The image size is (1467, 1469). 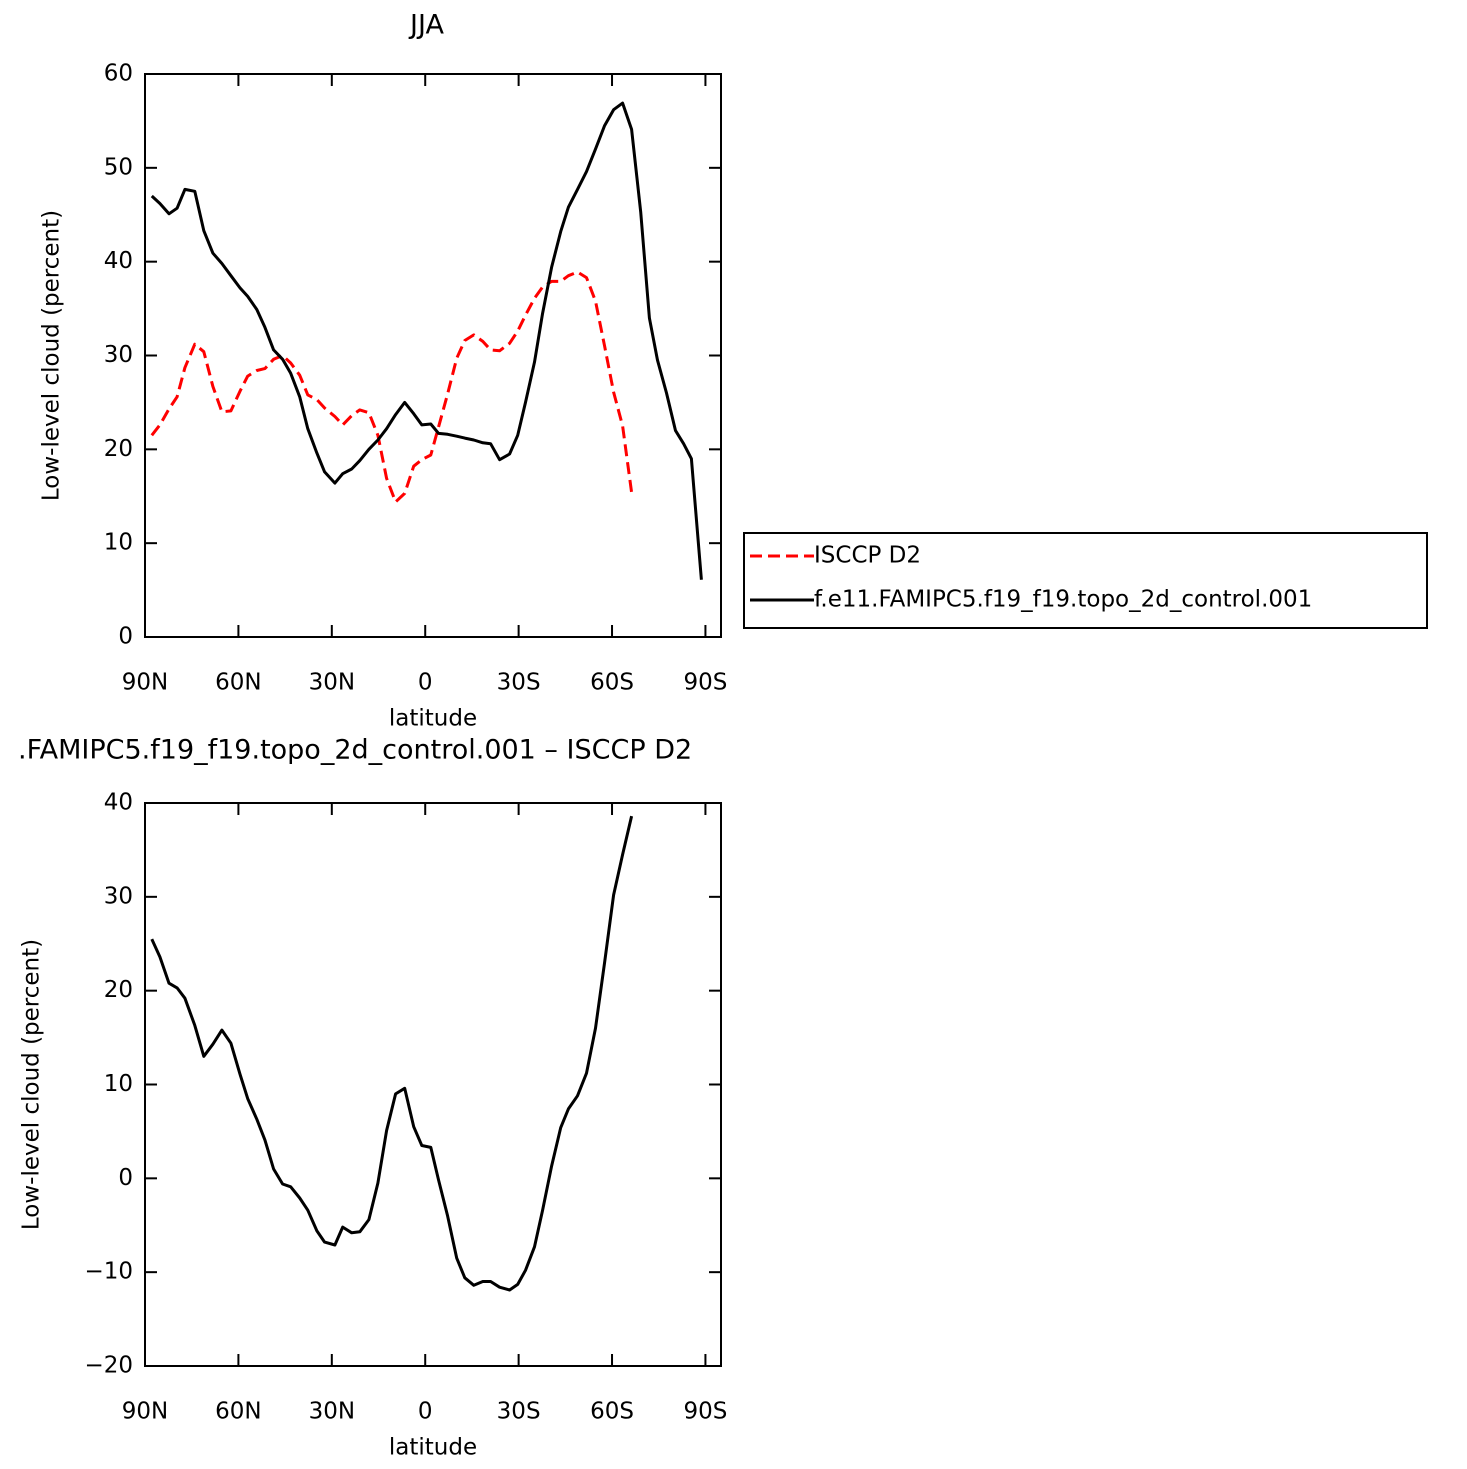 What do you see at coordinates (108, 1272) in the screenshot?
I see `y-tick-label: −10` at bounding box center [108, 1272].